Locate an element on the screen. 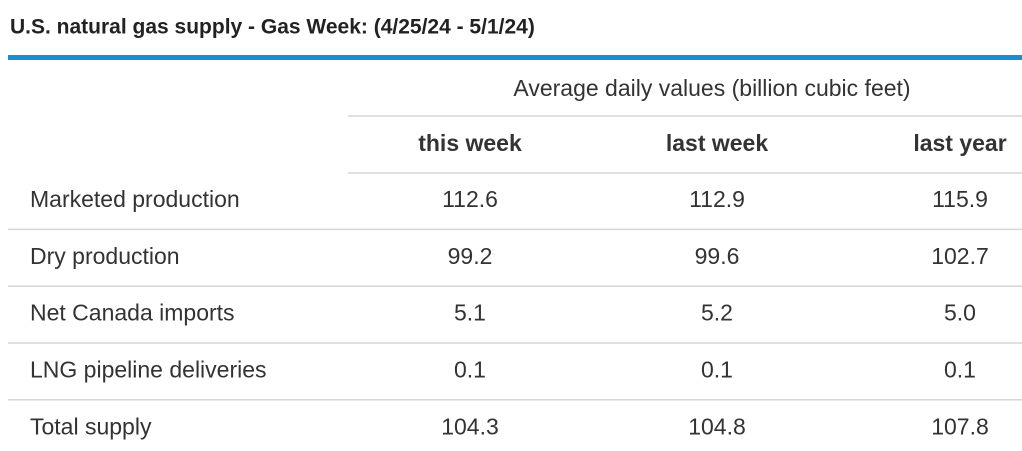 This screenshot has width=1022, height=451. cell-value: 99.6 is located at coordinates (717, 256).